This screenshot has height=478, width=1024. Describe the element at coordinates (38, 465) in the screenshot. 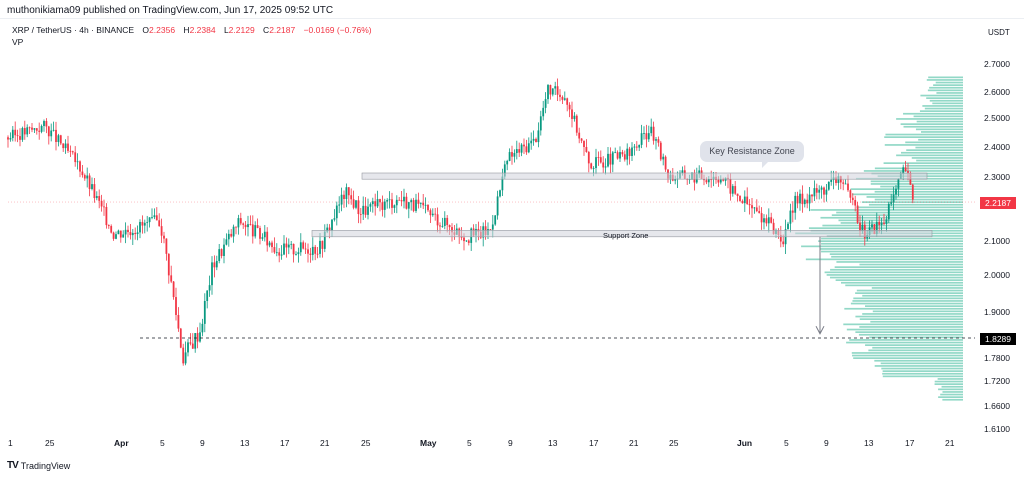

I see `tradingview-branding: TV TradingView` at that location.